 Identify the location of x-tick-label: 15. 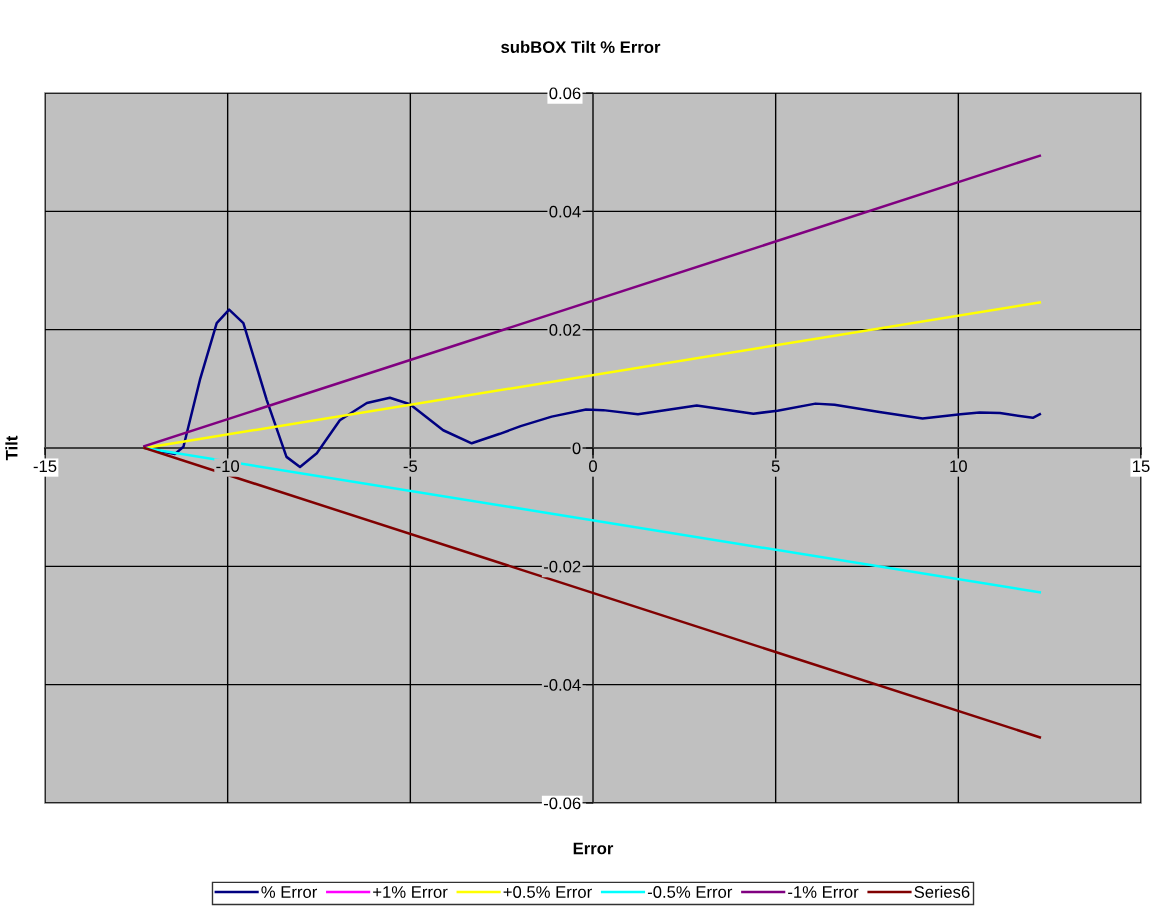
(1141, 466).